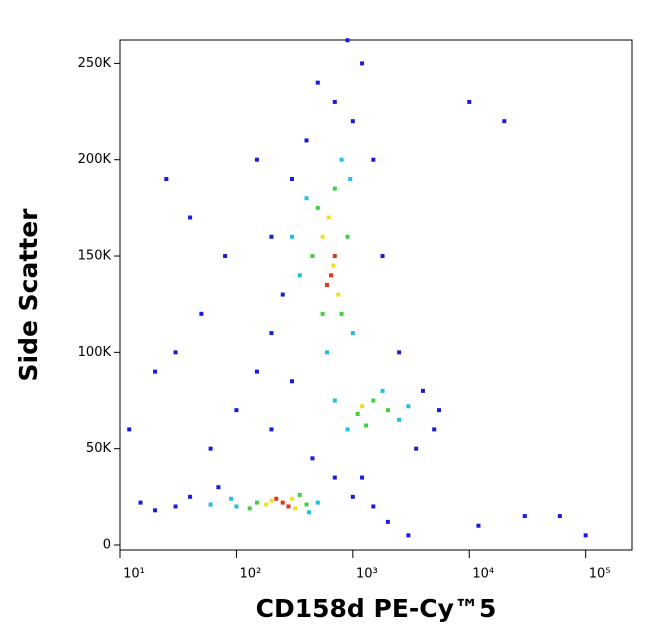  I want to click on x-tick-label: 10¹, so click(134, 574).